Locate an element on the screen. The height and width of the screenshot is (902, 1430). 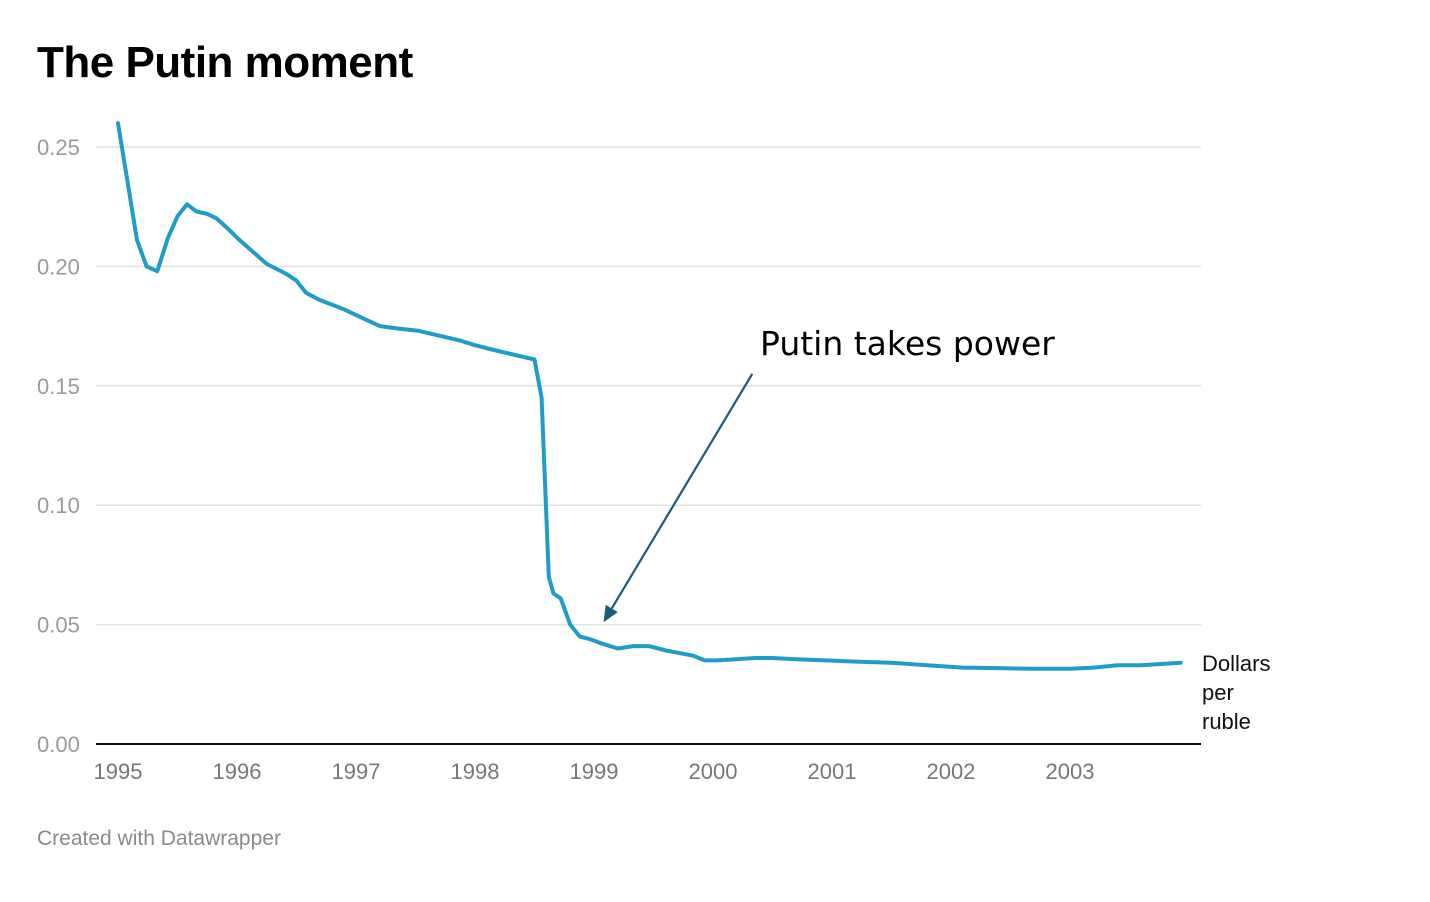
x-tick-label: 1995 is located at coordinates (118, 771).